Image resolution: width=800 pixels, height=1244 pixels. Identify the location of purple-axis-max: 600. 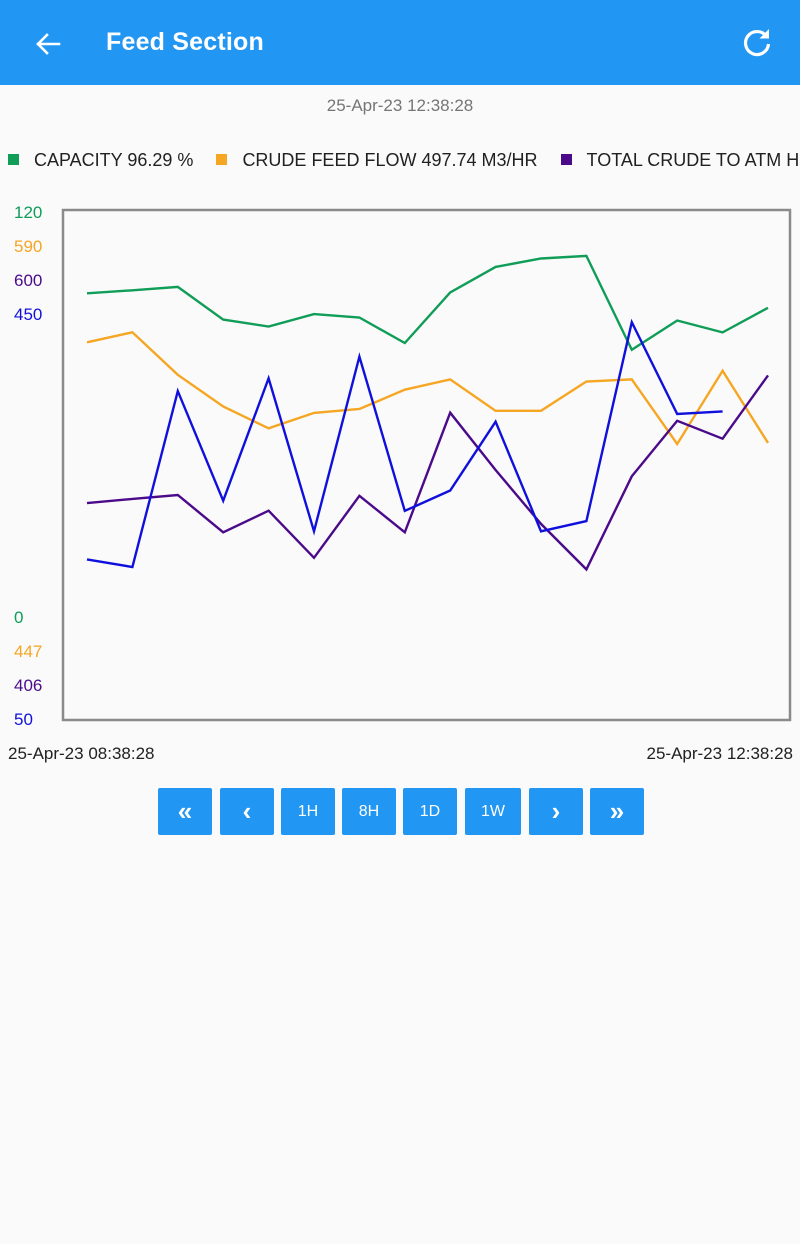
(28, 280).